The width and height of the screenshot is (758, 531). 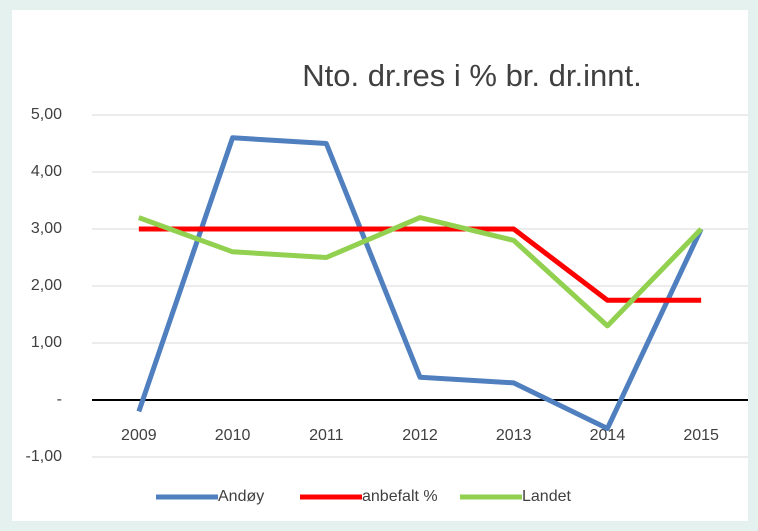 I want to click on x-tick-label: 2013, so click(x=514, y=435).